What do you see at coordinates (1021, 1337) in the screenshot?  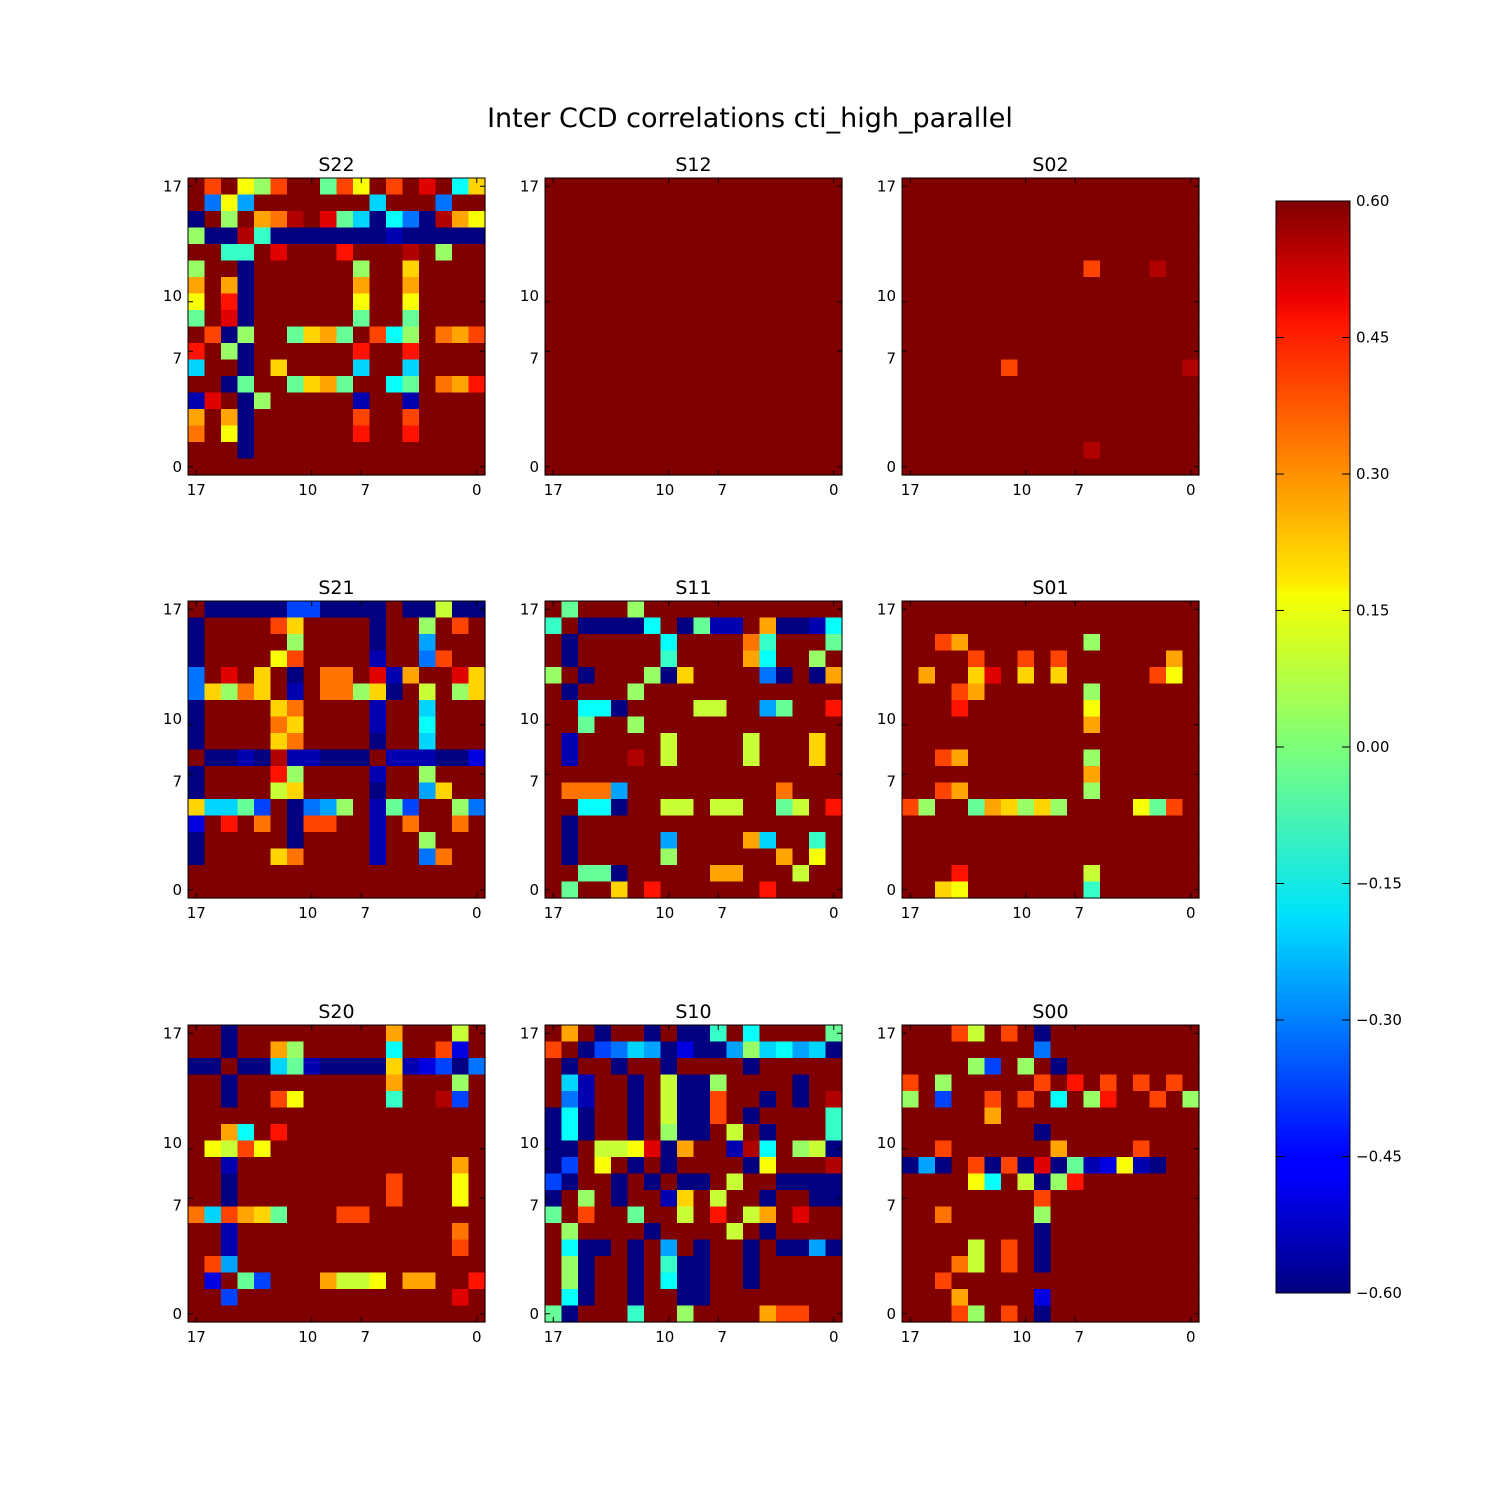 I see `x-tick-label: 10` at bounding box center [1021, 1337].